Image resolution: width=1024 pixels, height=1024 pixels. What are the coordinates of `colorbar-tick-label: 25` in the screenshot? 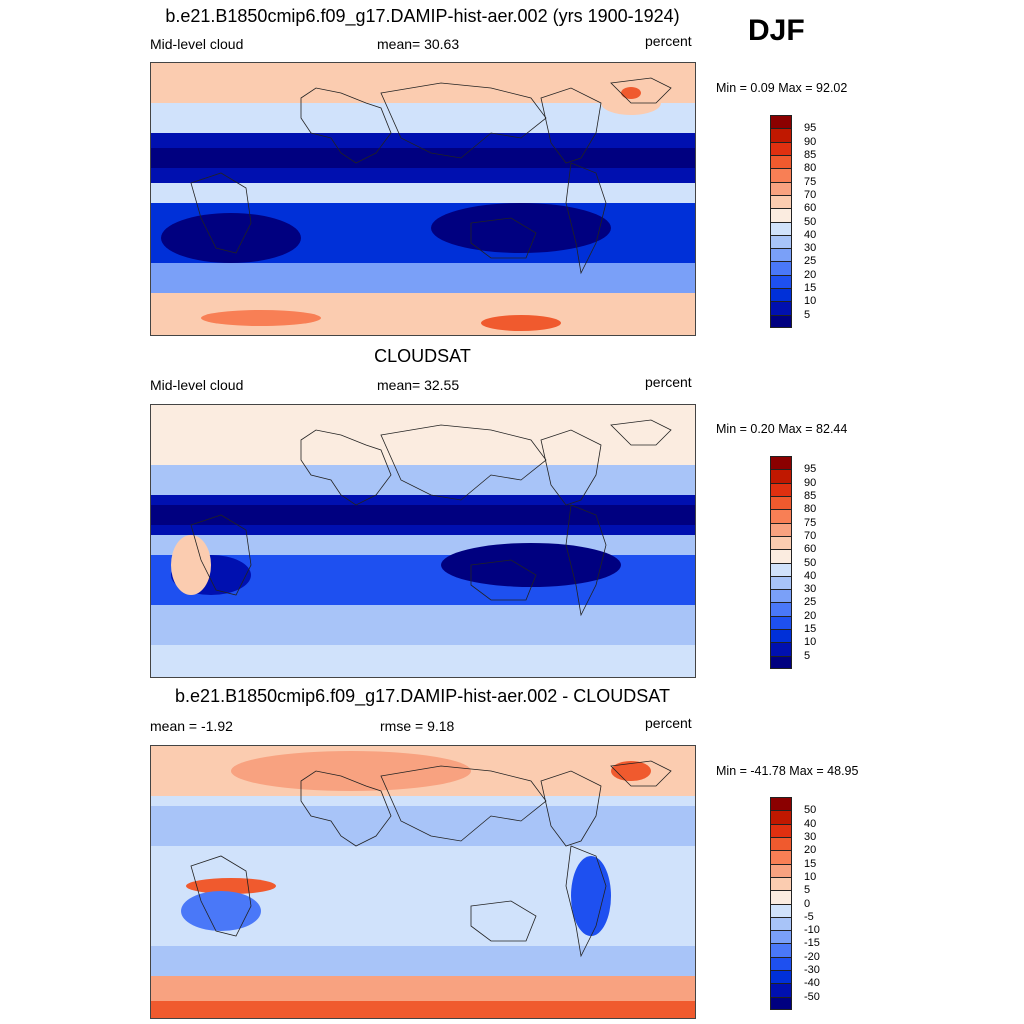 It's located at (810, 602).